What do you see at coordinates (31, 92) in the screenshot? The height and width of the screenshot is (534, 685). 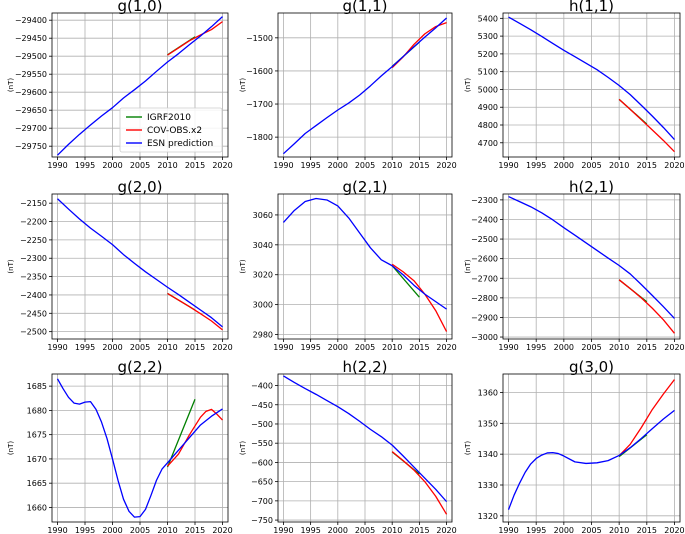 I see `y-tick-label: −29600` at bounding box center [31, 92].